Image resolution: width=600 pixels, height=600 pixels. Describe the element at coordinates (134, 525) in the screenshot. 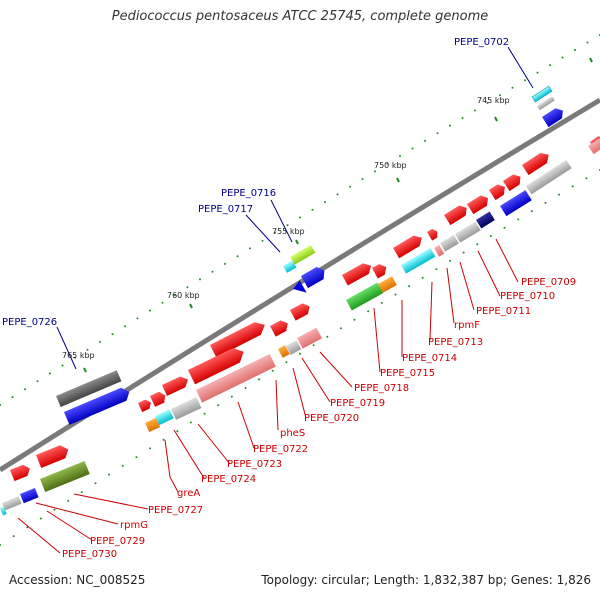

I see `gene-label: rpmG` at that location.